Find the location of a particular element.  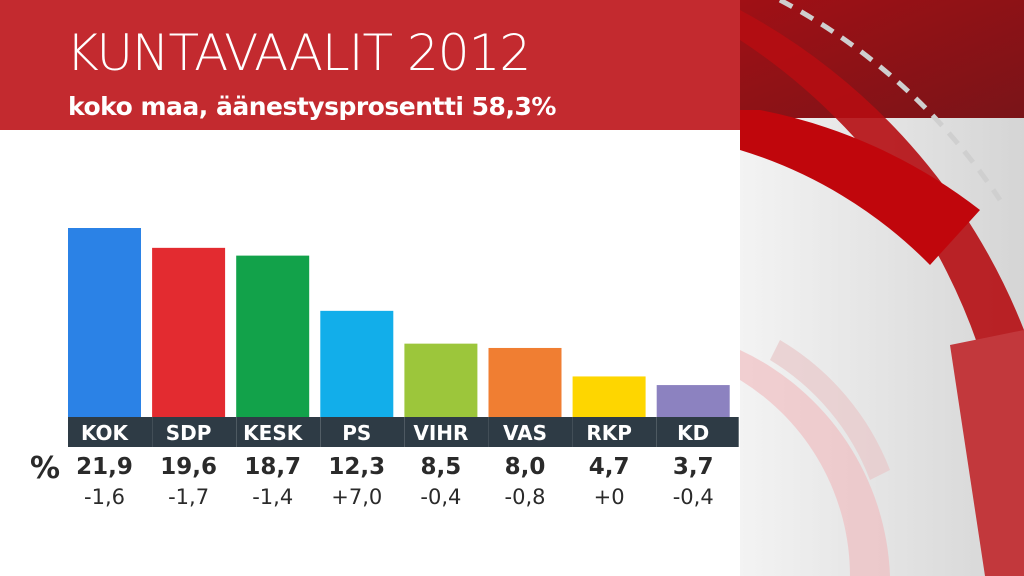

change-label: -1,6 is located at coordinates (104, 497).